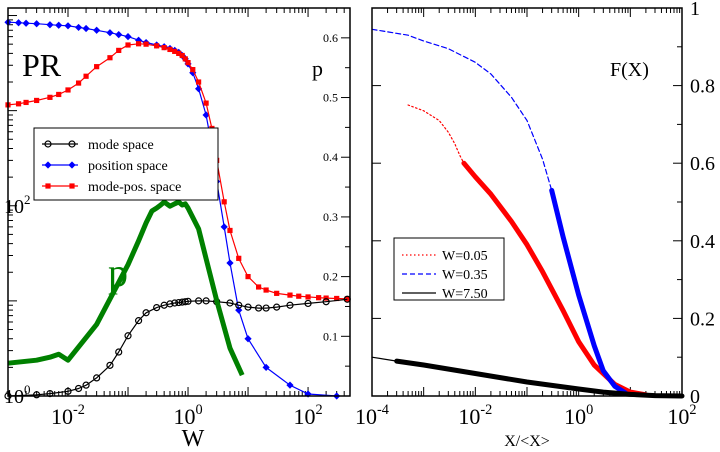 Image resolution: width=720 pixels, height=452 pixels. Describe the element at coordinates (330, 336) in the screenshot. I see `p-axis-tick-label: 0.1` at that location.